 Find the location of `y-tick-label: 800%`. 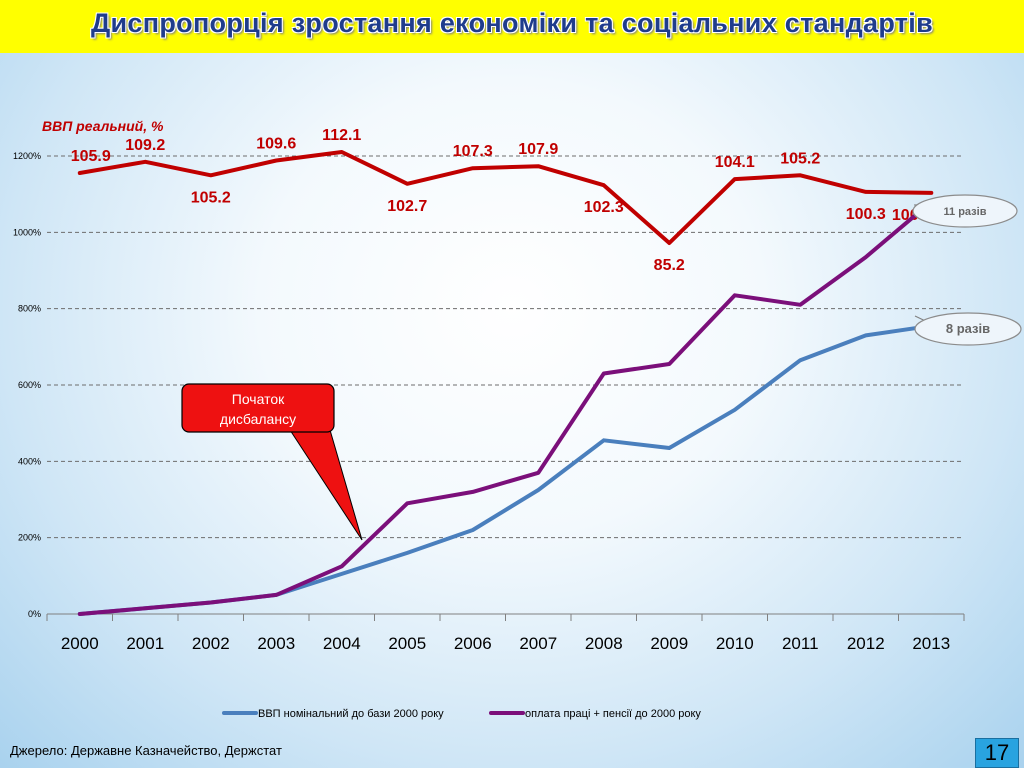

y-tick-label: 800% is located at coordinates (29, 309).